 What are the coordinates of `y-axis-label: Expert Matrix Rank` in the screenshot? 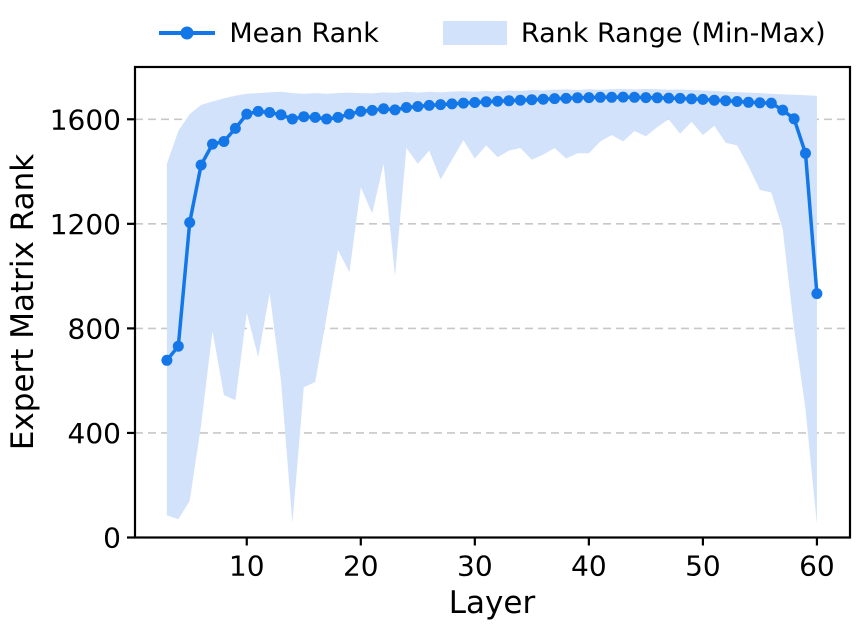 It's located at (23, 302).